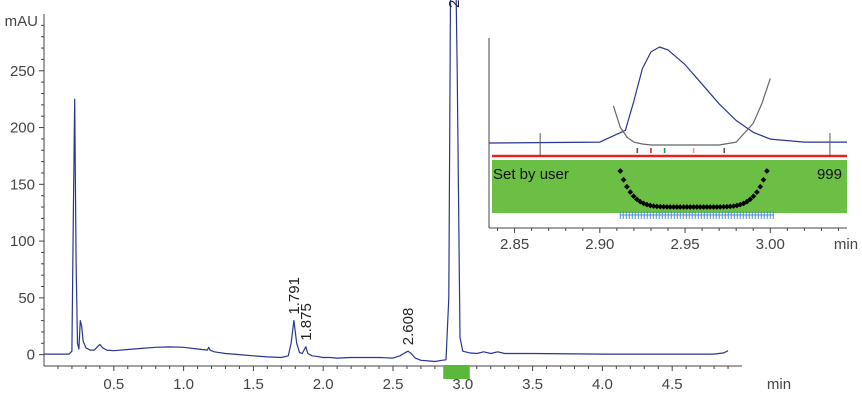 This screenshot has width=862, height=409. I want to click on main-y-tick-label: 0, so click(31, 355).